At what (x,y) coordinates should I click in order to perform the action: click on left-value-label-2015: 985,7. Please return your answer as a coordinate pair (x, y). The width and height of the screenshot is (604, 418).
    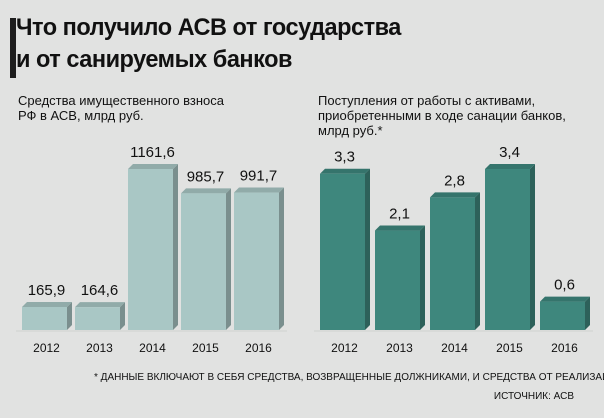
    Looking at the image, I should click on (206, 176).